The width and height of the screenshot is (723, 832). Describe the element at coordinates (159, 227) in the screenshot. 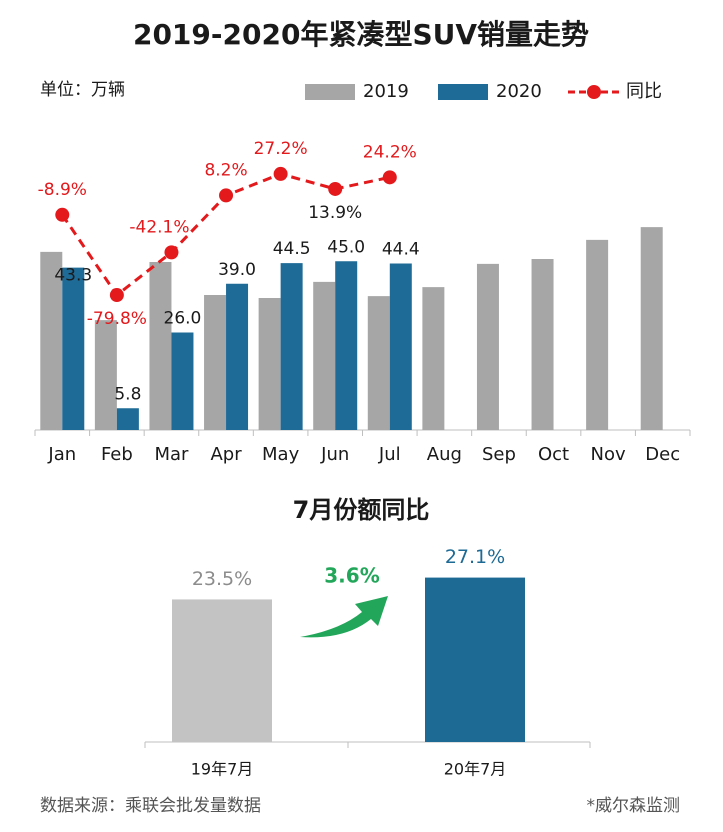

I see `data-label: -42.1%` at that location.